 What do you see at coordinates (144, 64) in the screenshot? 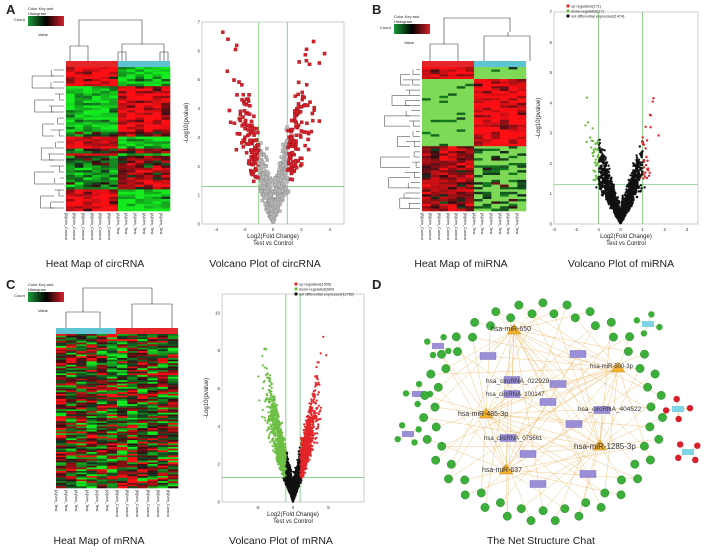
I see `group-bar-test` at bounding box center [144, 64].